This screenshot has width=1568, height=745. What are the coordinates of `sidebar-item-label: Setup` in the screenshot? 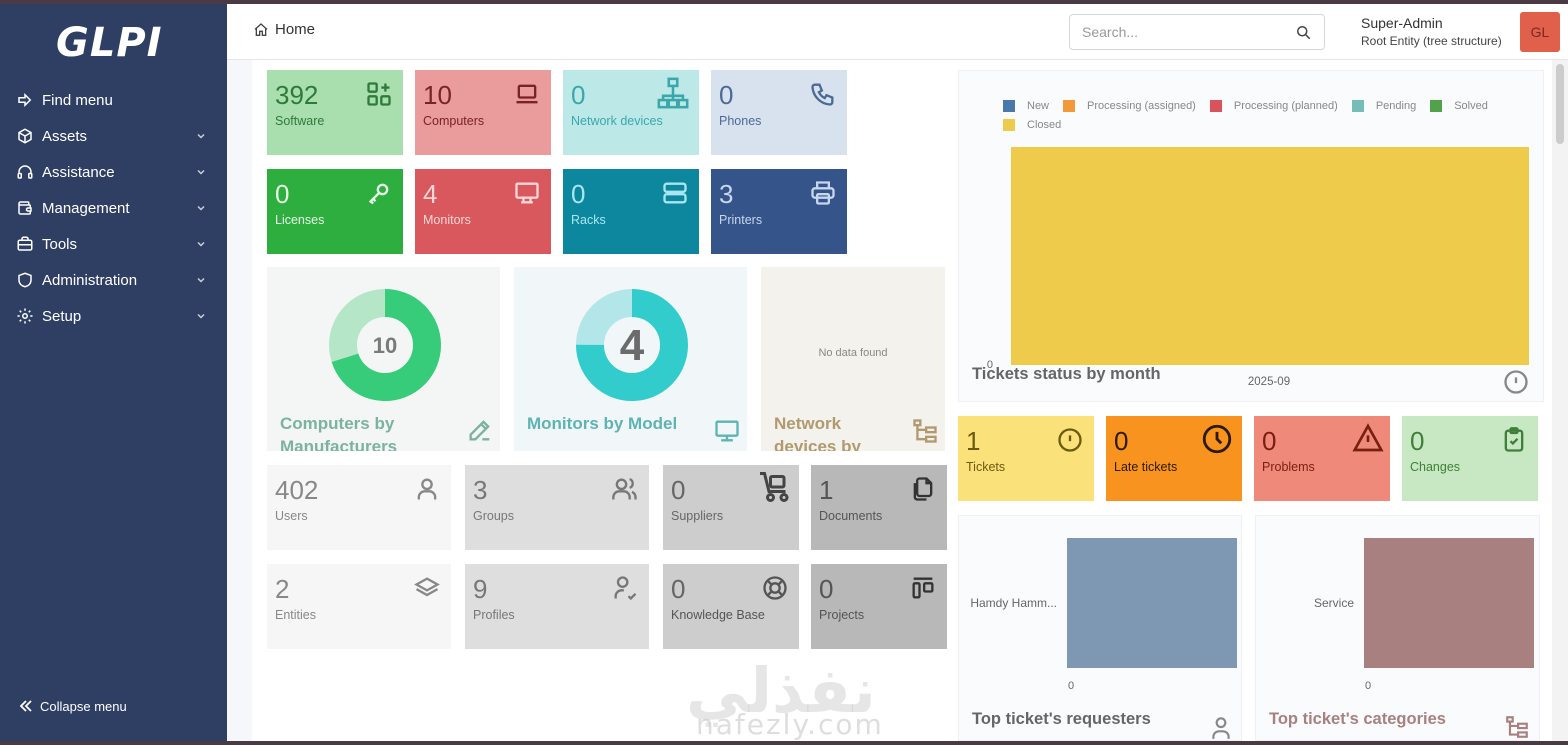 It's located at (62, 316).